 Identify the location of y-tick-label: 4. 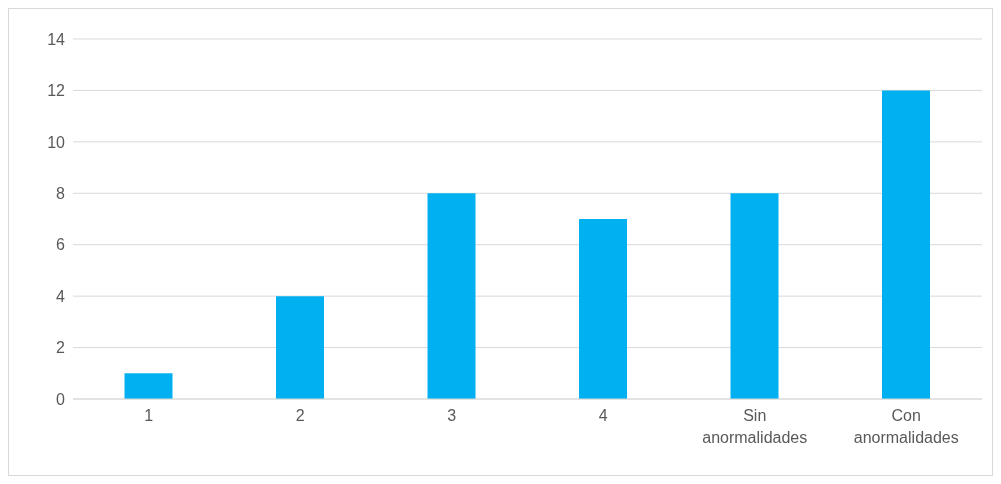
(61, 296).